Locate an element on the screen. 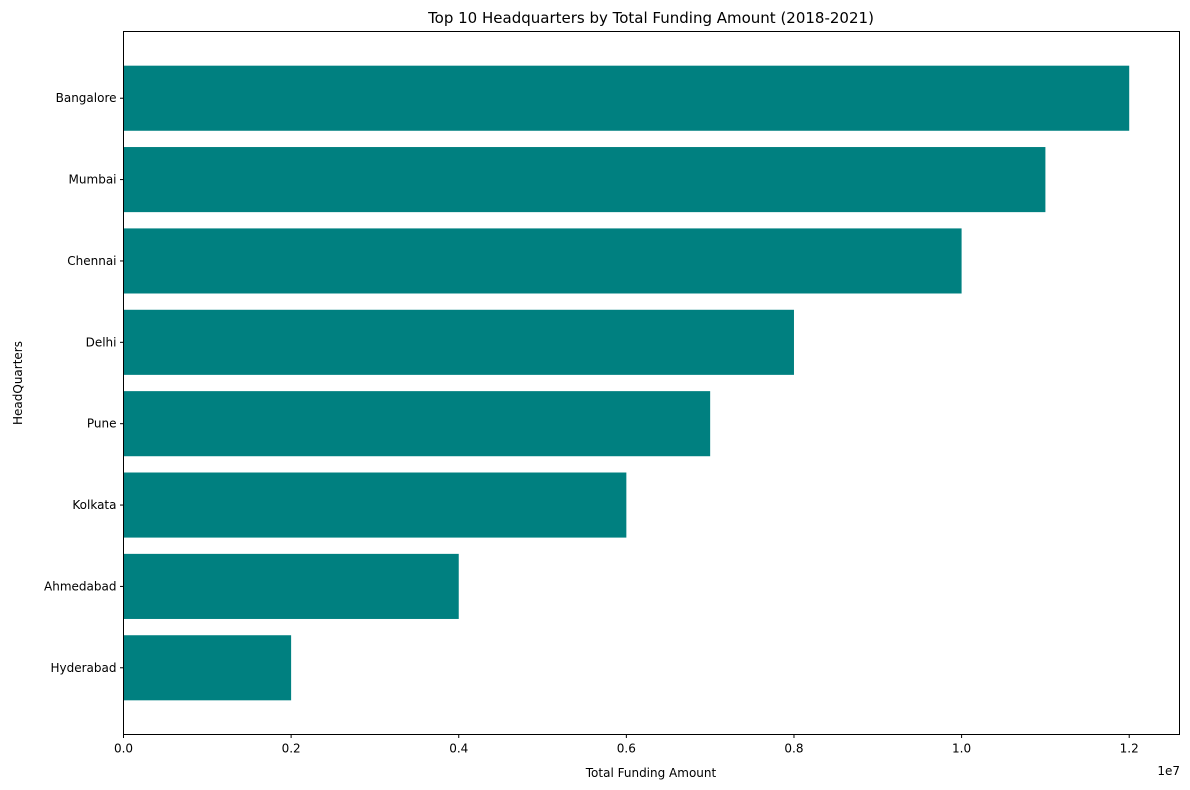 The width and height of the screenshot is (1190, 790). bar-delhi is located at coordinates (458, 342).